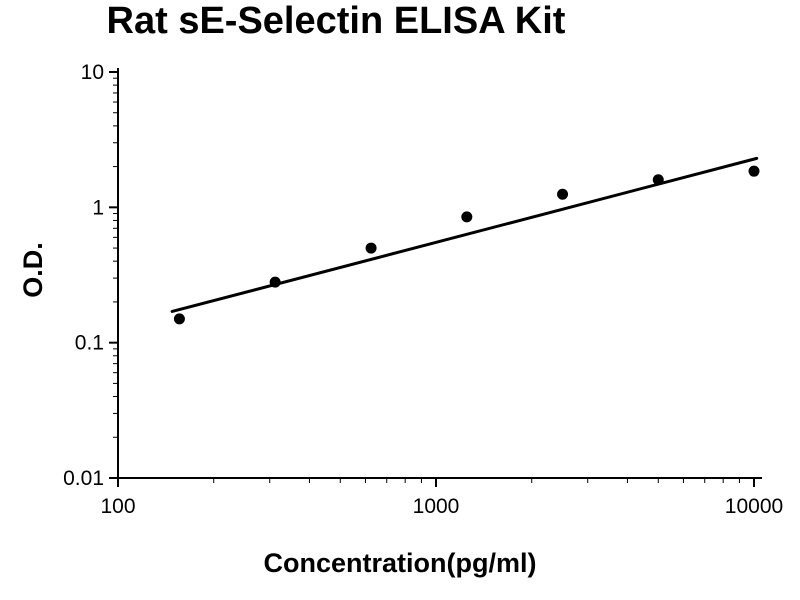 This screenshot has width=800, height=600. What do you see at coordinates (336, 21) in the screenshot?
I see `chart-title: Rat sE-Selectin ELISA Kit` at bounding box center [336, 21].